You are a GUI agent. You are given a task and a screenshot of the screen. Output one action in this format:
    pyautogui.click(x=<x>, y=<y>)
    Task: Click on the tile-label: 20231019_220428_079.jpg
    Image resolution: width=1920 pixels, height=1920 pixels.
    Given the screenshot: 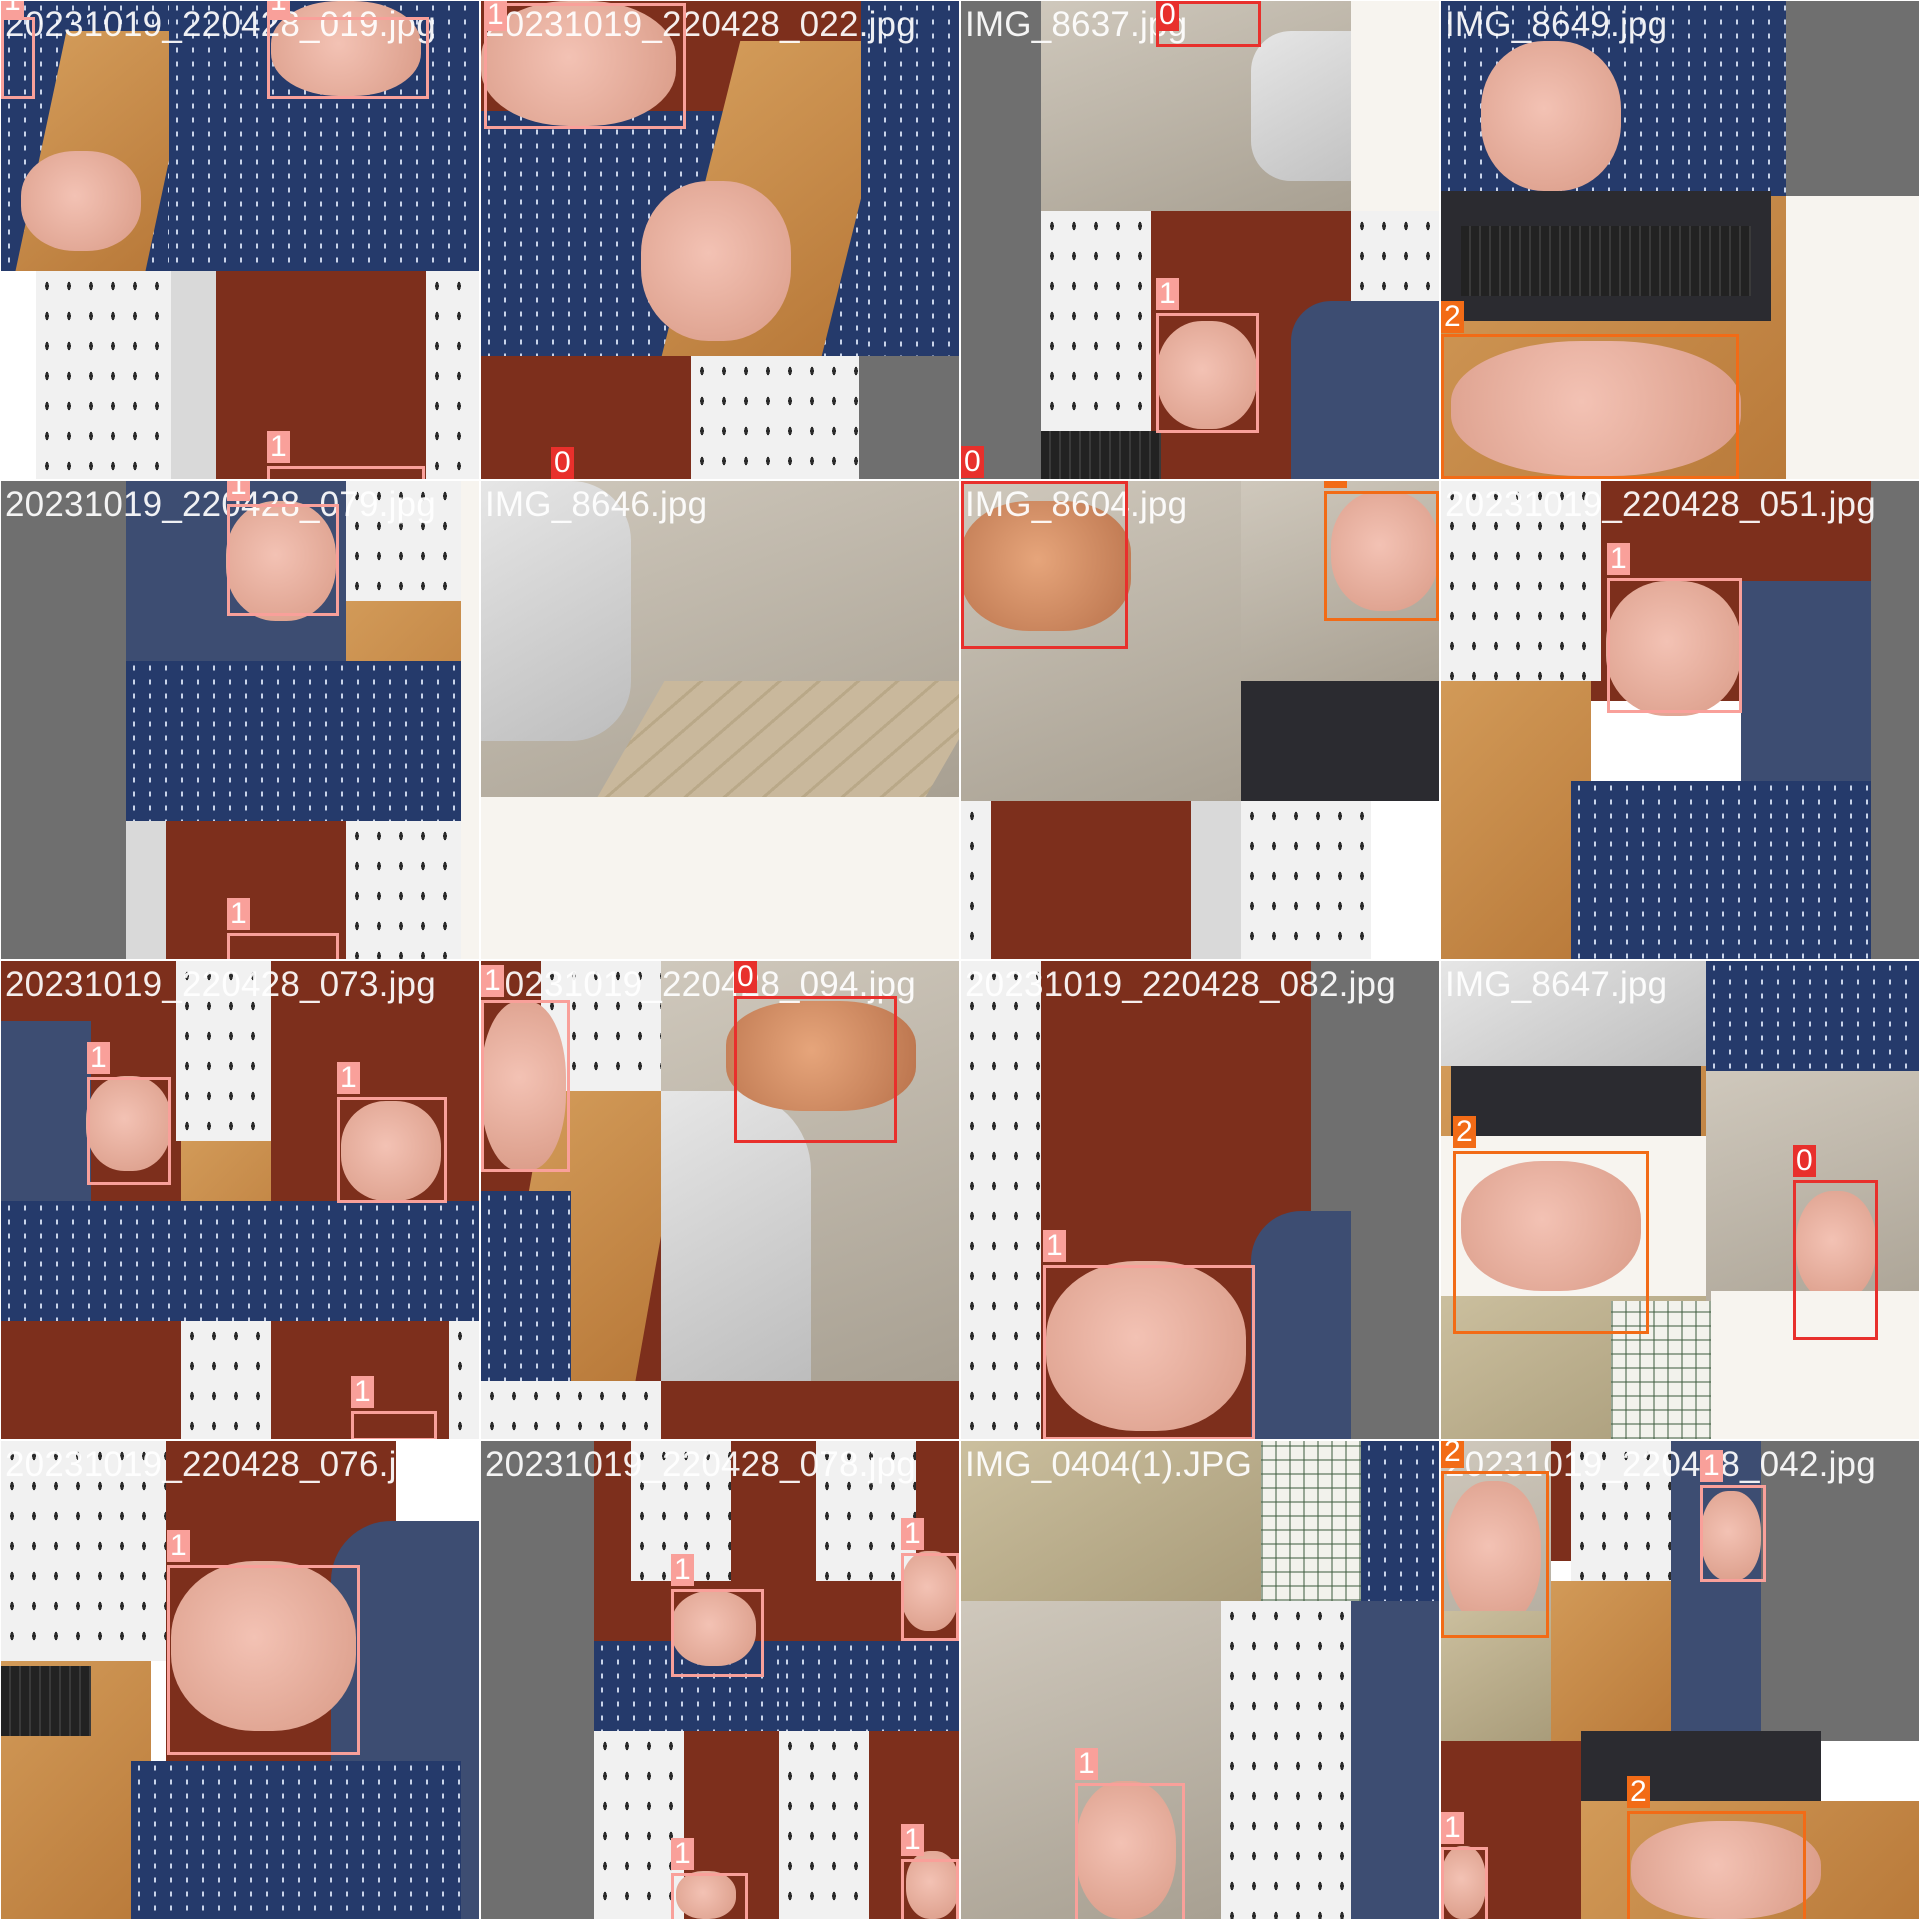 What is the action you would take?
    pyautogui.click(x=220, y=504)
    